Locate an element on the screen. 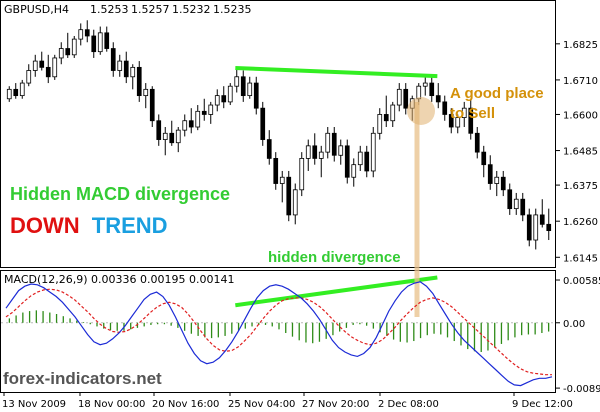 This screenshot has width=600, height=412. sell-marker-column is located at coordinates (417, 209).